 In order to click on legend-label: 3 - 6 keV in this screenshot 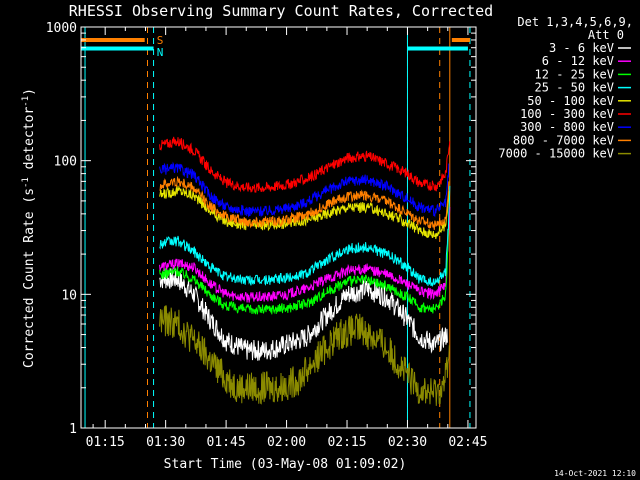, I will do `click(581, 48)`.